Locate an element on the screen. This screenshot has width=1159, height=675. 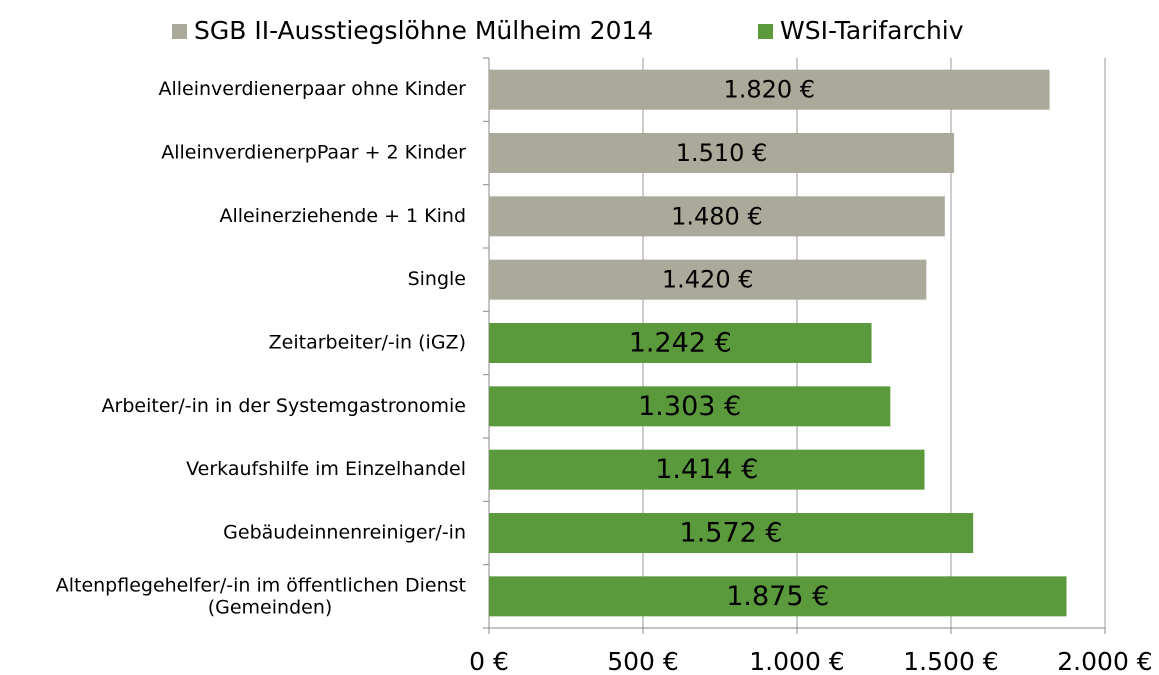
y-tick-label: Alleinverdienerpaar ohne Kinder is located at coordinates (312, 89).